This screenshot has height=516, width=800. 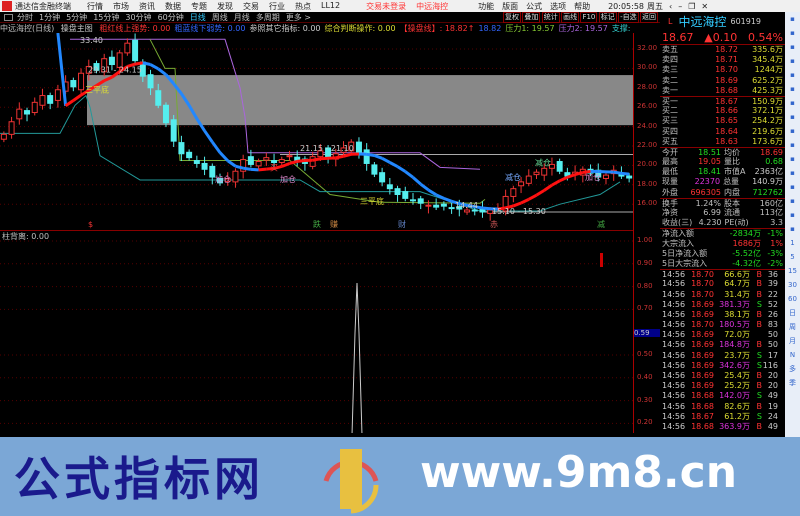 What do you see at coordinates (76, 28) in the screenshot?
I see `indicator-name: 操盘主图` at bounding box center [76, 28].